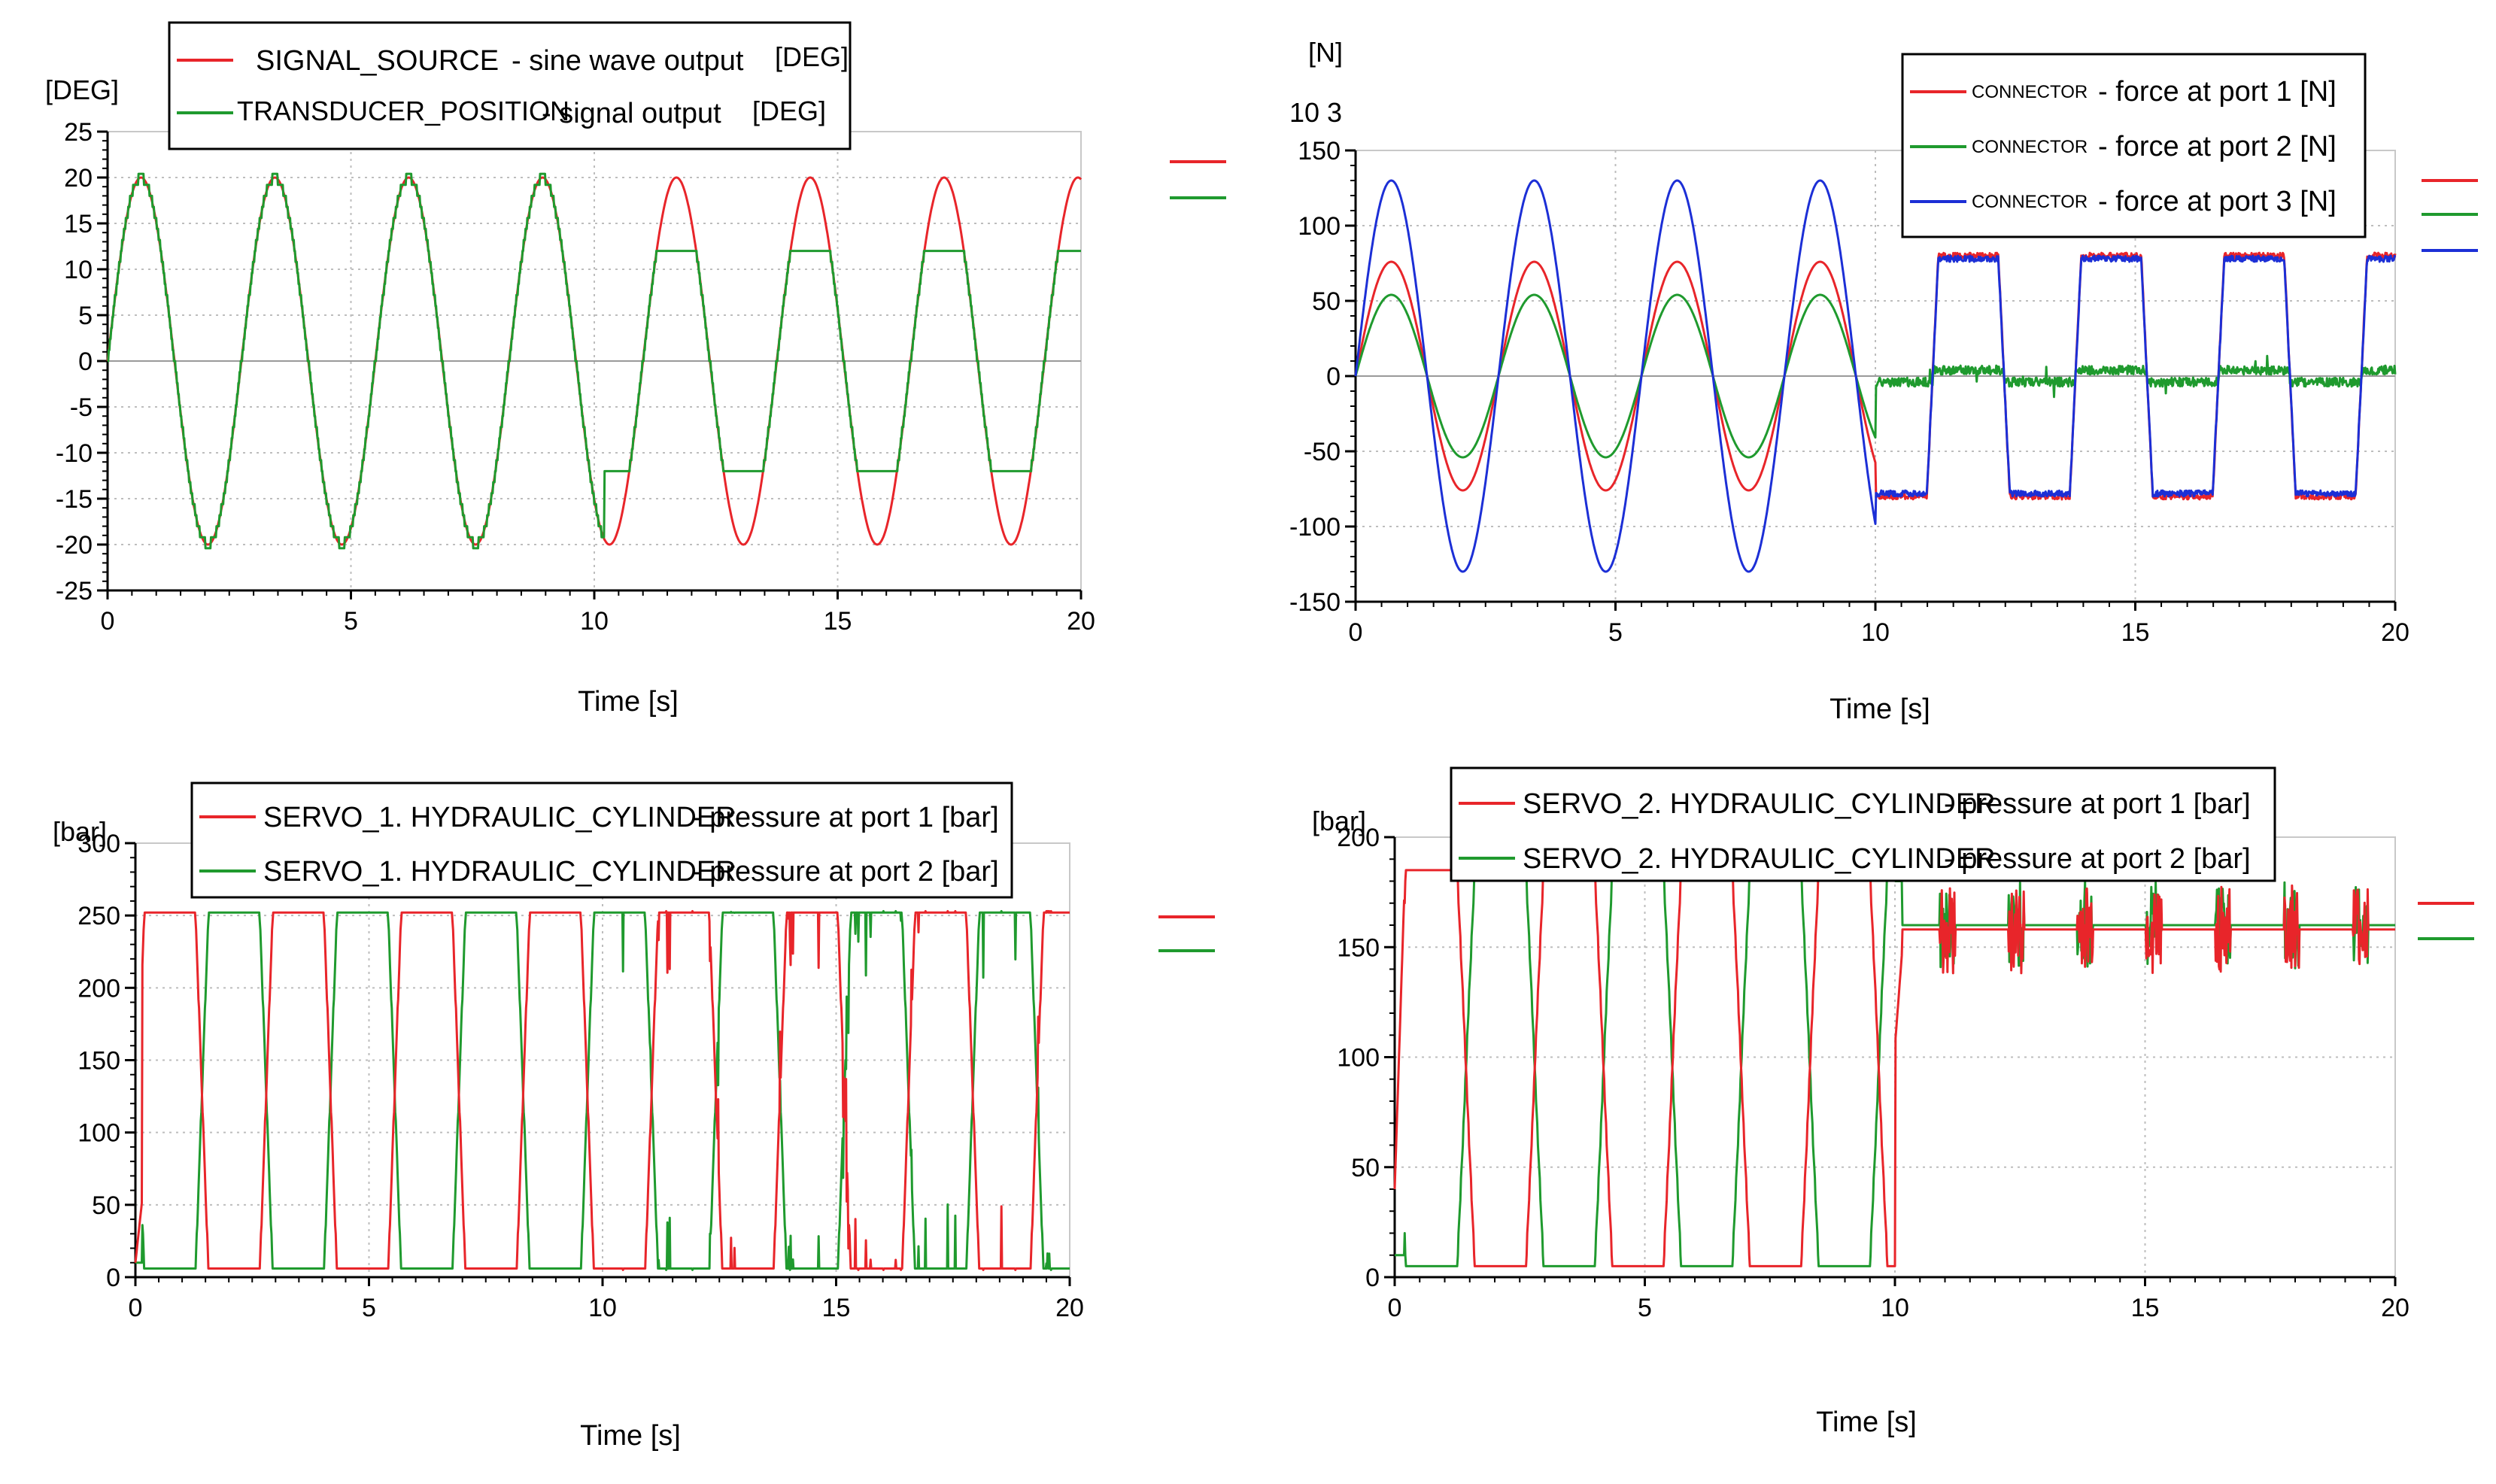 This screenshot has width=2496, height=1484. What do you see at coordinates (74, 545) in the screenshot?
I see `y-tick-label: -20` at bounding box center [74, 545].